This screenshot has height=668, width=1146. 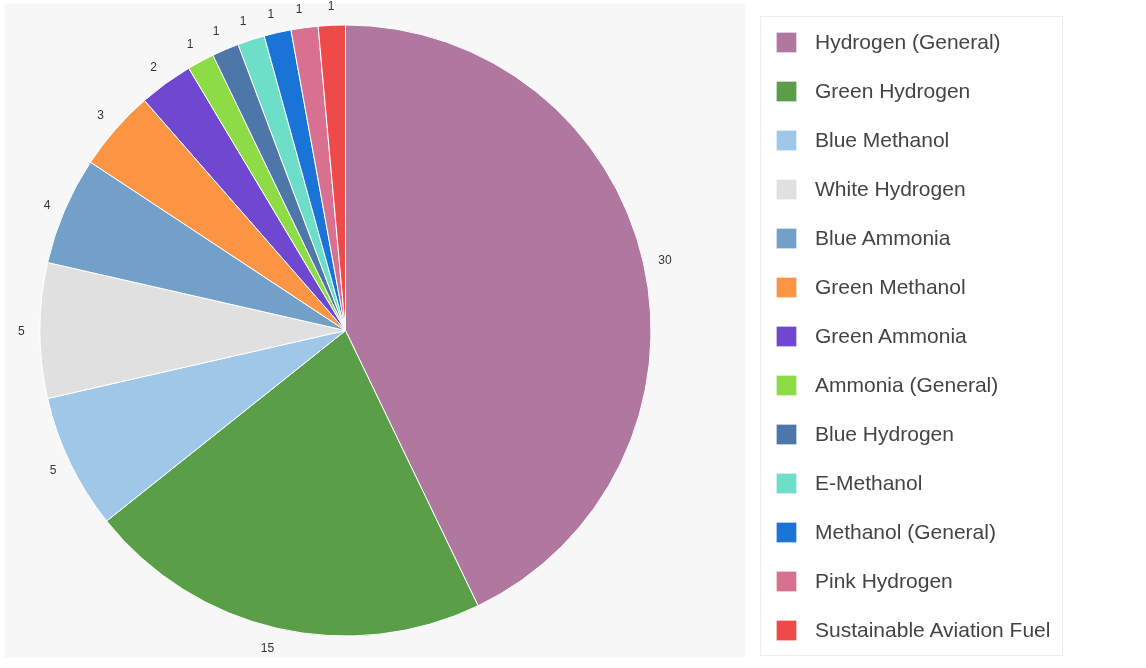 I want to click on legend-label: Green Ammonia, so click(x=891, y=336).